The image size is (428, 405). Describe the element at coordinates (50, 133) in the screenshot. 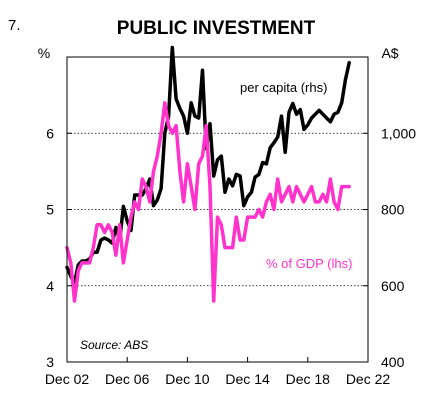

I see `left-tick-label: 6` at that location.